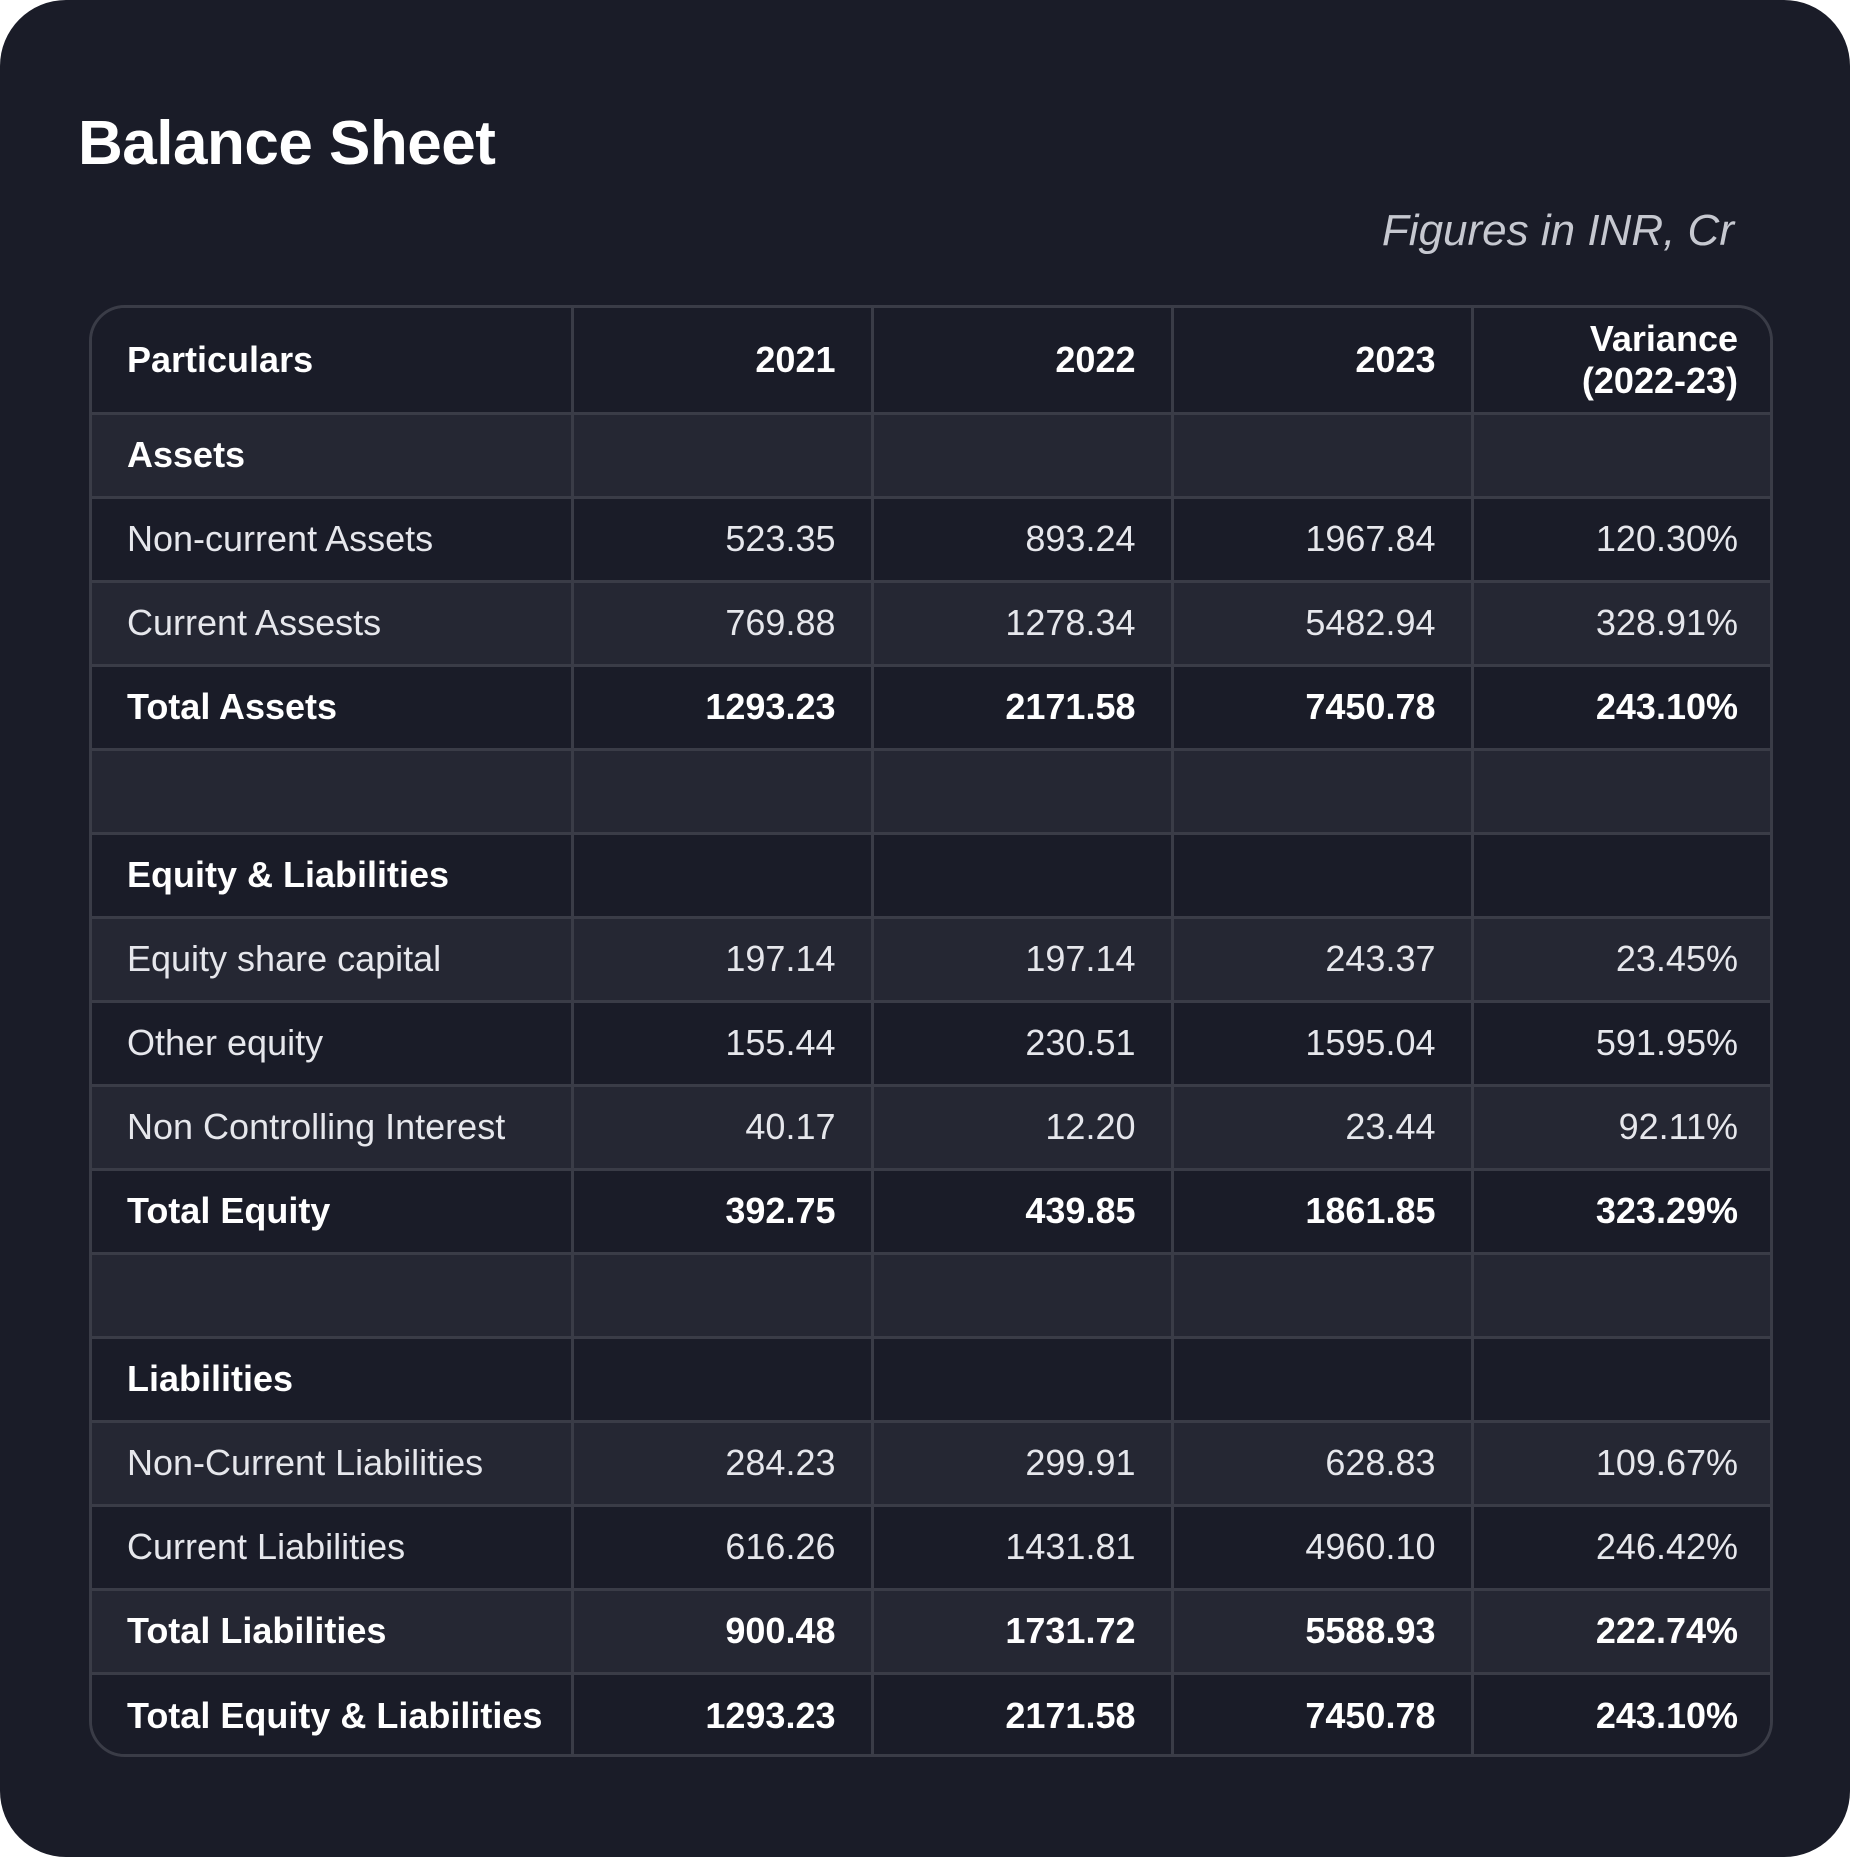  Describe the element at coordinates (1323, 540) in the screenshot. I see `value-2023: 1967.84` at that location.